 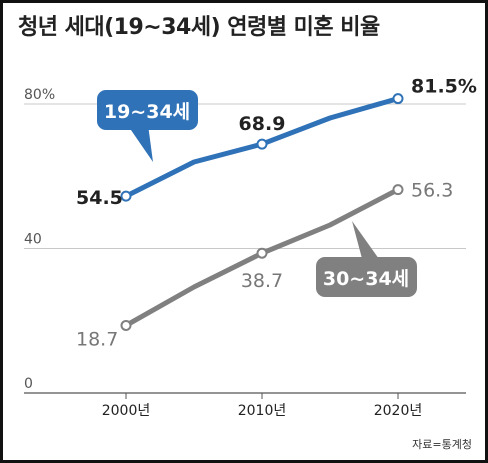 I want to click on series-label-2: 30~34세, so click(x=366, y=279).